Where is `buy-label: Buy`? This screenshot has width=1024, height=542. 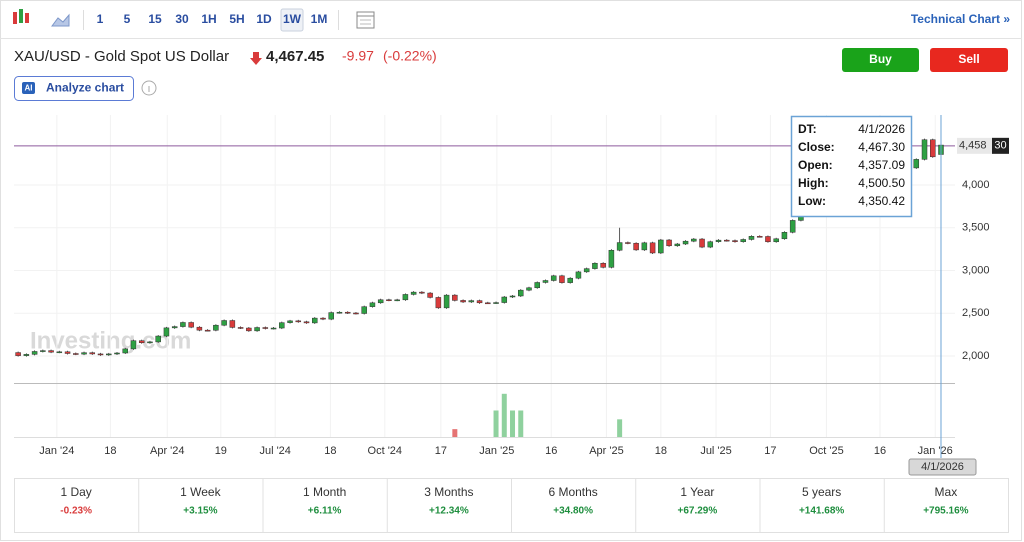
buy-label: Buy is located at coordinates (880, 59).